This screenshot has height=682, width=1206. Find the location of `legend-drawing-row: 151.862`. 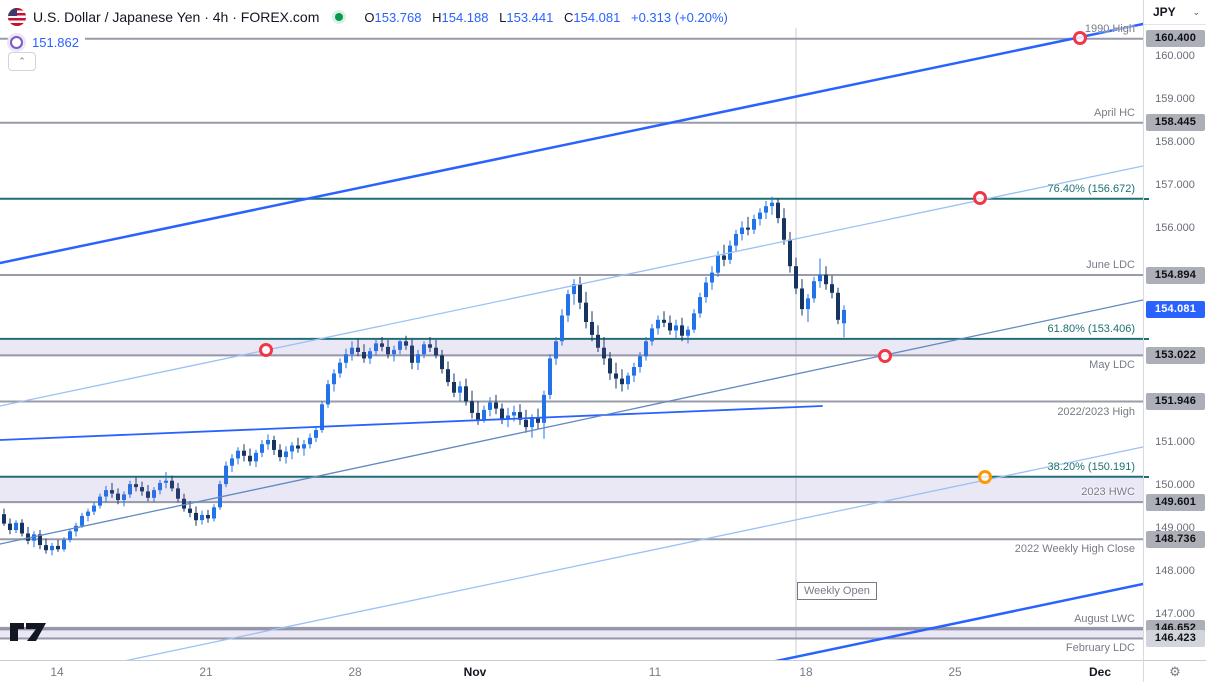

legend-drawing-row: 151.862 is located at coordinates (46, 42).